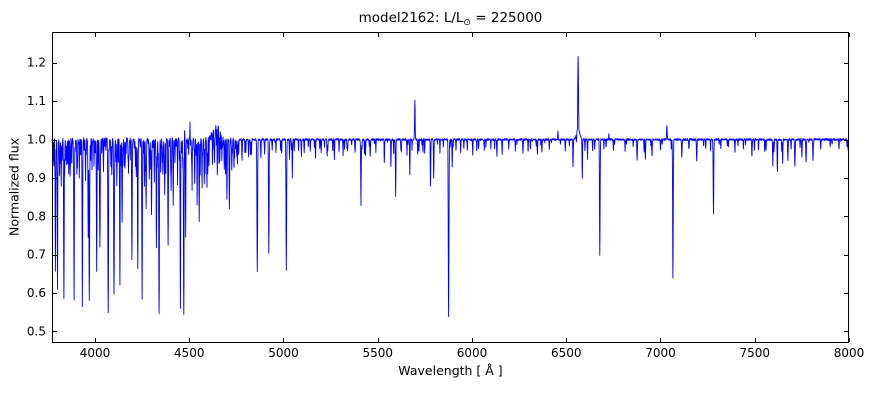  Describe the element at coordinates (36, 216) in the screenshot. I see `y-tick-label: 0.8` at that location.